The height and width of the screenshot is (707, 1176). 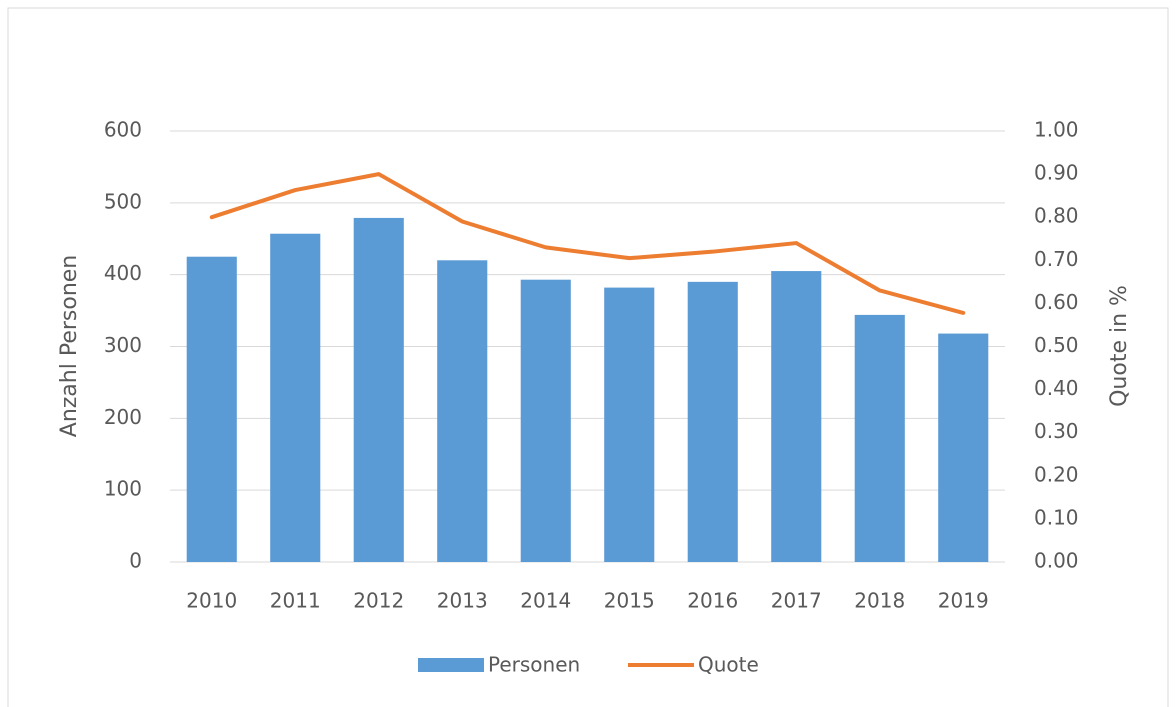 I want to click on y2-tick-label: 0.10, so click(x=1056, y=517).